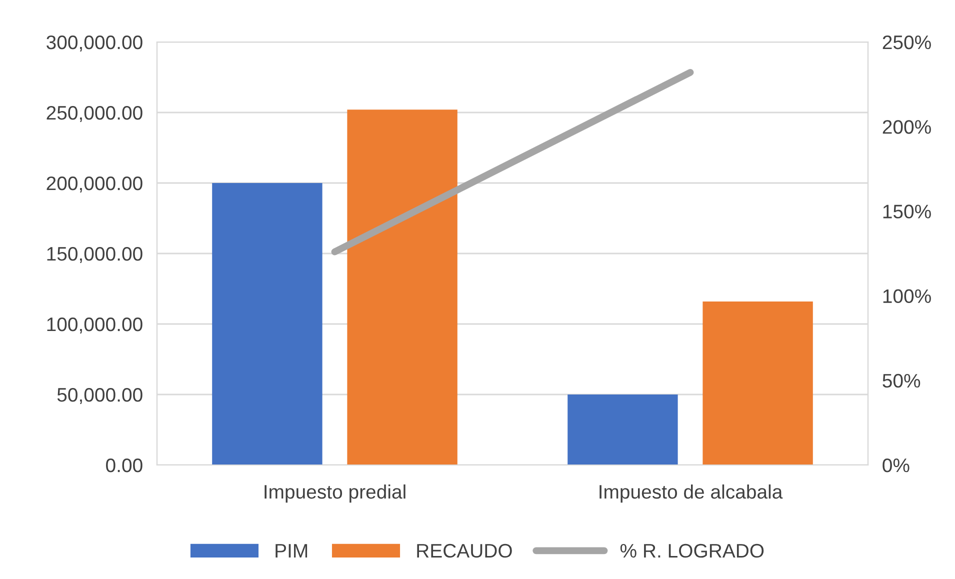 The image size is (955, 579). I want to click on legend-label: RECAUDO, so click(464, 551).